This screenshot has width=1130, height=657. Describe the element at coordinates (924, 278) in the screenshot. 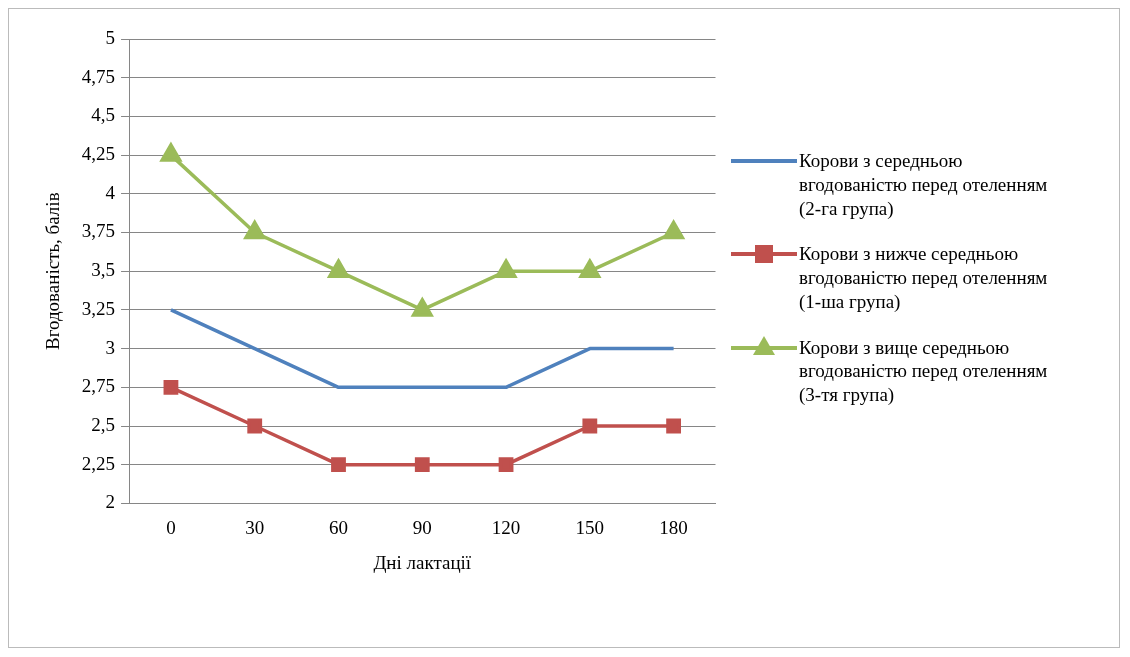

I see `legend-label: Корови з нижче середньою вгодованістю перед отеленням (1-ша група)` at that location.